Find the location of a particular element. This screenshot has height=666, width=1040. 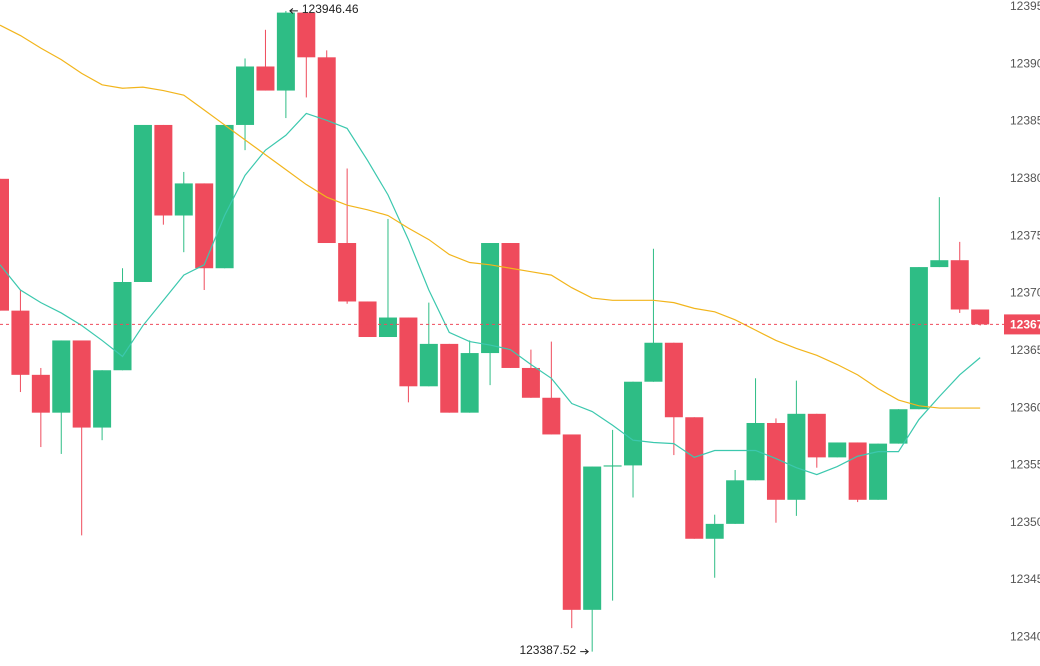

y-tick-label: 123550 is located at coordinates (1025, 465).